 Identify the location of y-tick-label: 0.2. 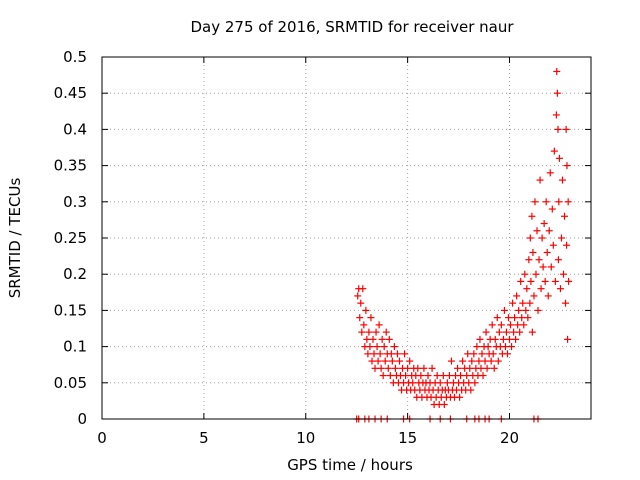
(75, 274).